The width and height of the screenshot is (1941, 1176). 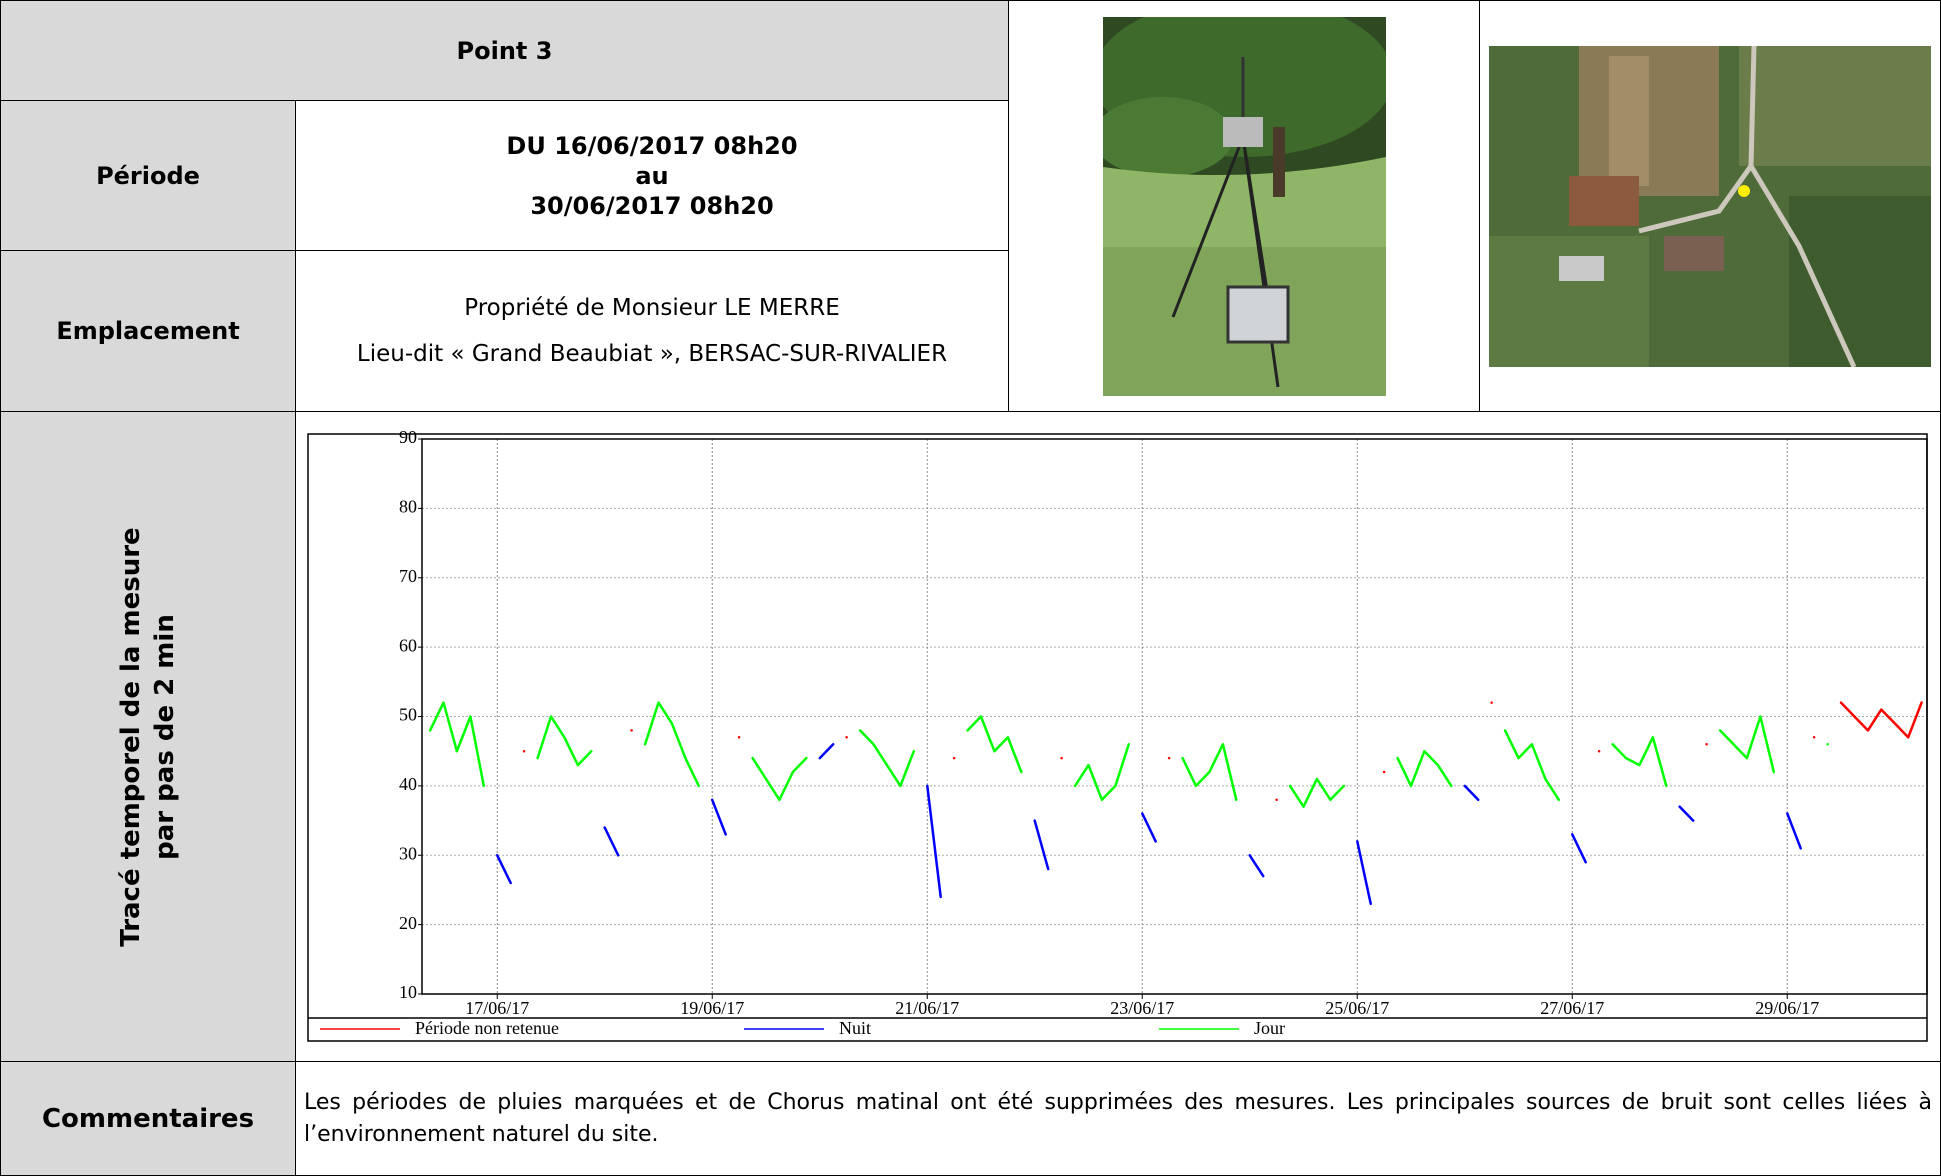 I want to click on y-tick-label: 50, so click(x=408, y=715).